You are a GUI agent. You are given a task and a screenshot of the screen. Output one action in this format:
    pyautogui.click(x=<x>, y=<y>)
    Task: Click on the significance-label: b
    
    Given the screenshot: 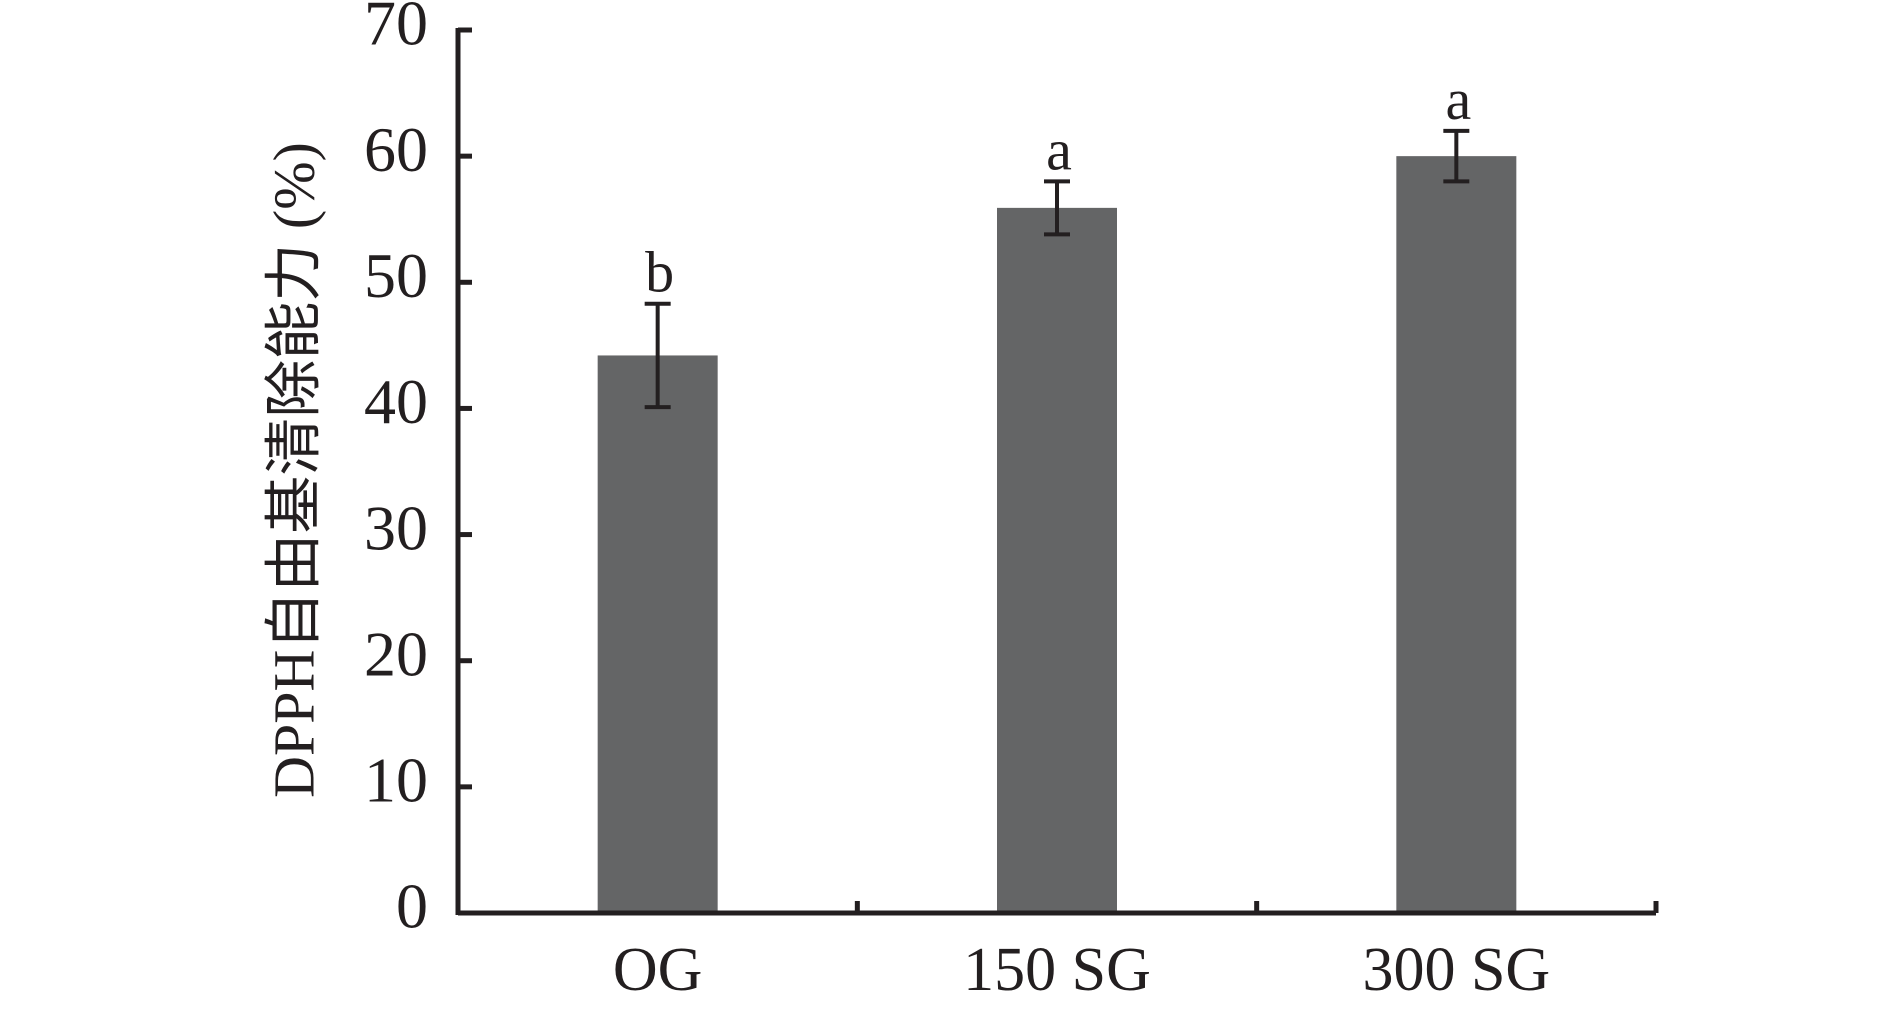 What is the action you would take?
    pyautogui.click(x=659, y=272)
    